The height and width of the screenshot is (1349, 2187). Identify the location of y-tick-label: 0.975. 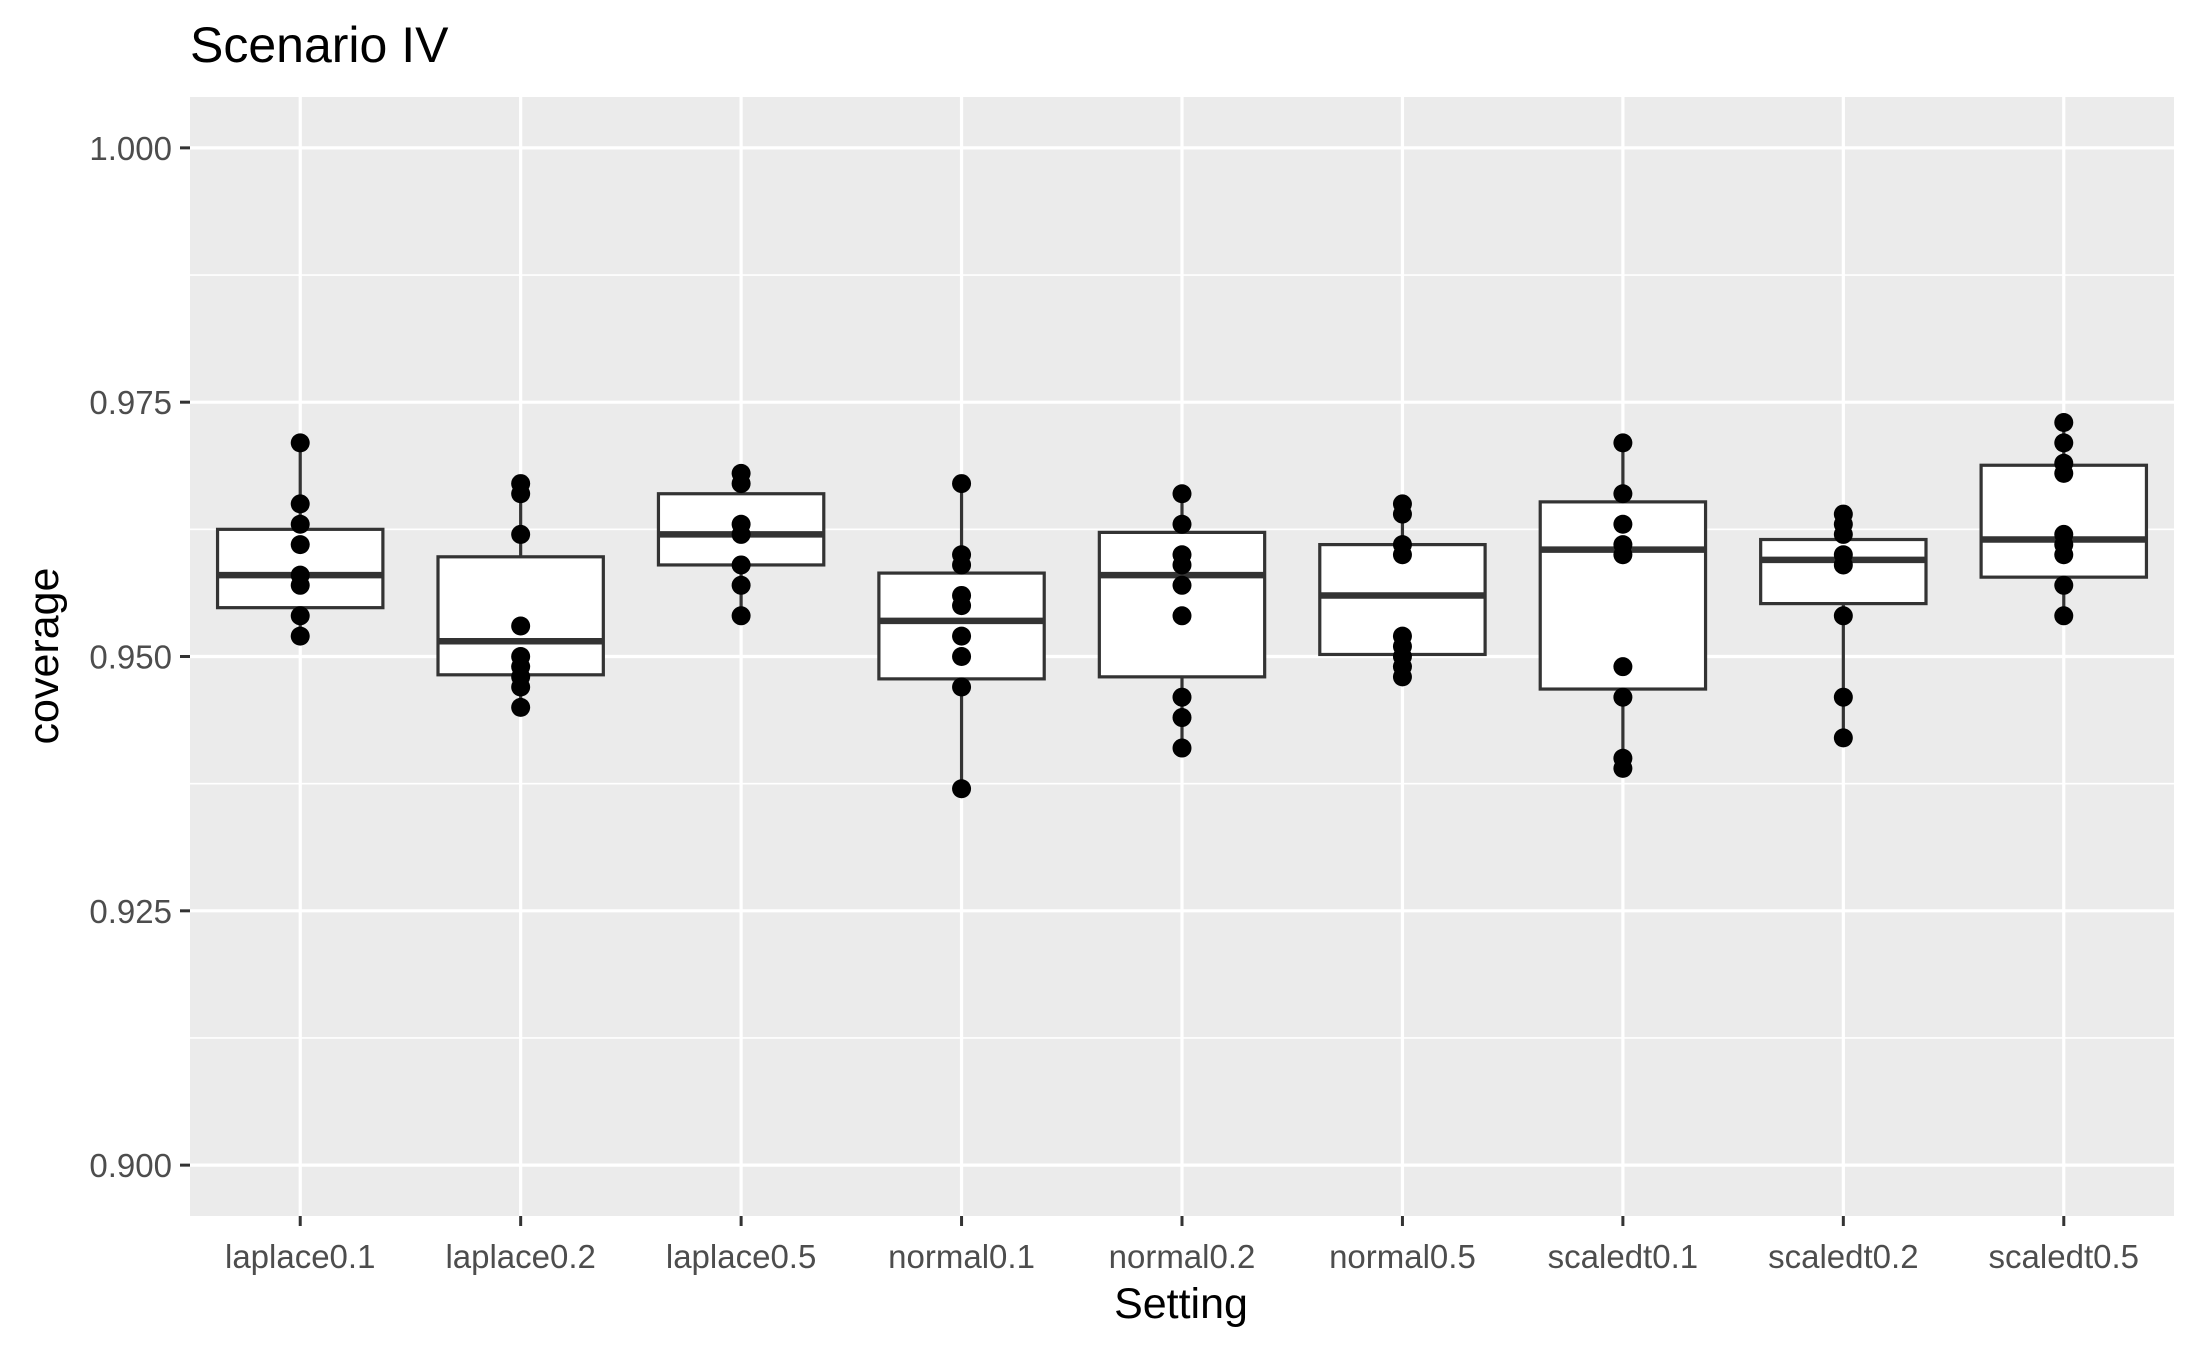
(130, 402).